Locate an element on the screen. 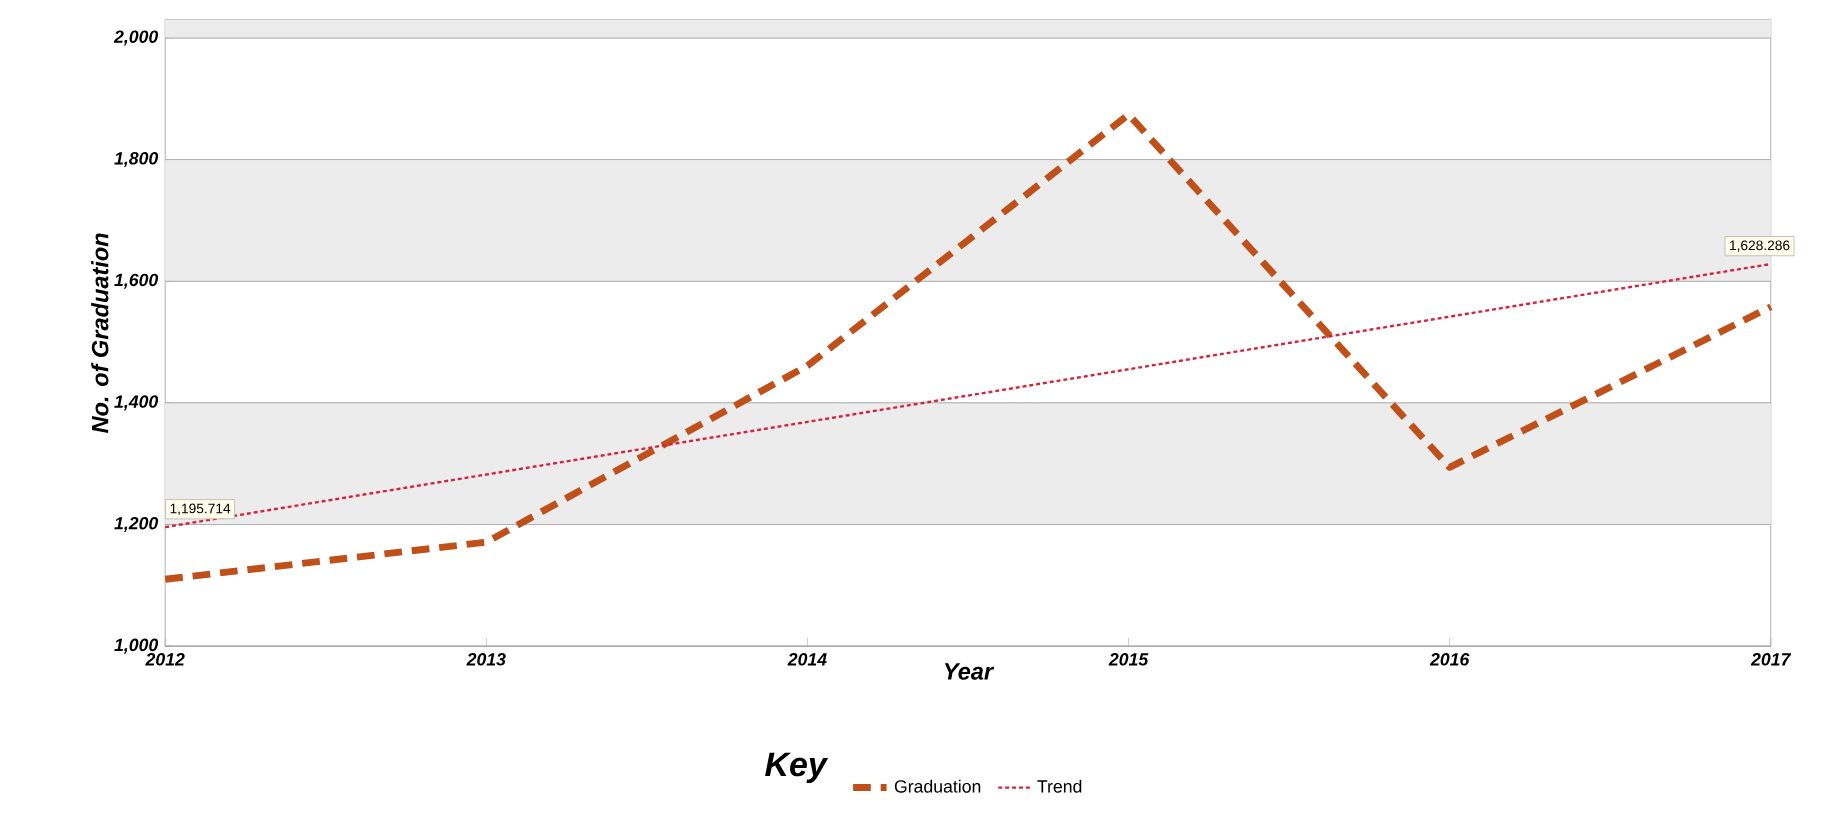 The width and height of the screenshot is (1822, 834). y-tick-label: 1,400 is located at coordinates (136, 403).